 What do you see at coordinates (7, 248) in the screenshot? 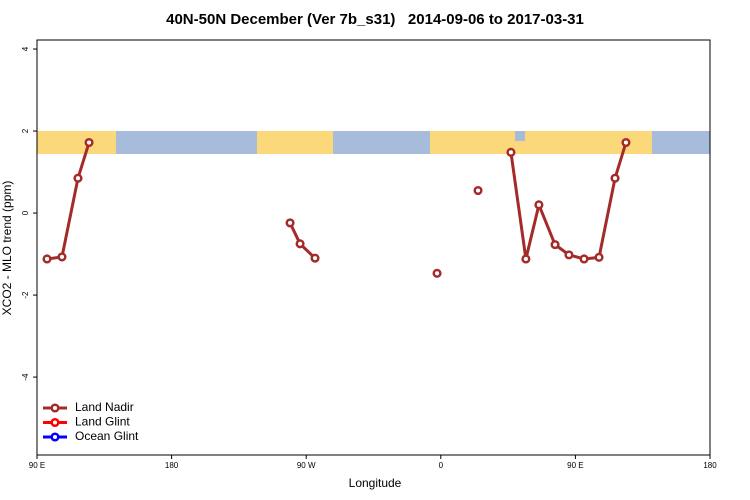
I see `y-axis-label: XCO2 - MLO trend (ppm)` at bounding box center [7, 248].